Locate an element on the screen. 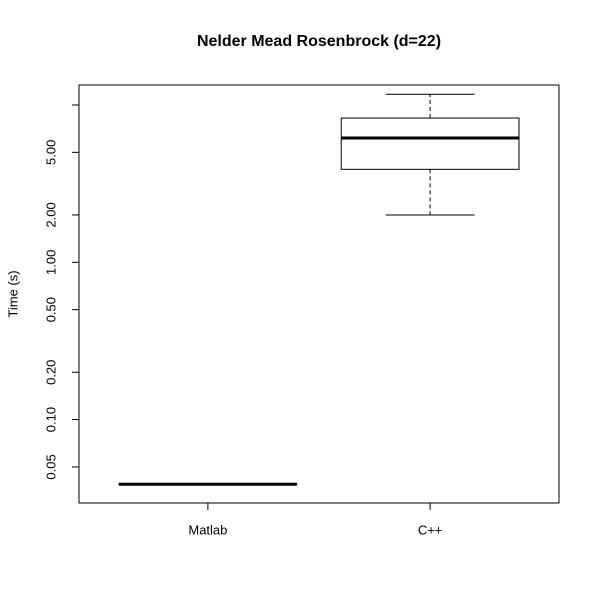  y-tick-label: 5.00 is located at coordinates (50, 152).